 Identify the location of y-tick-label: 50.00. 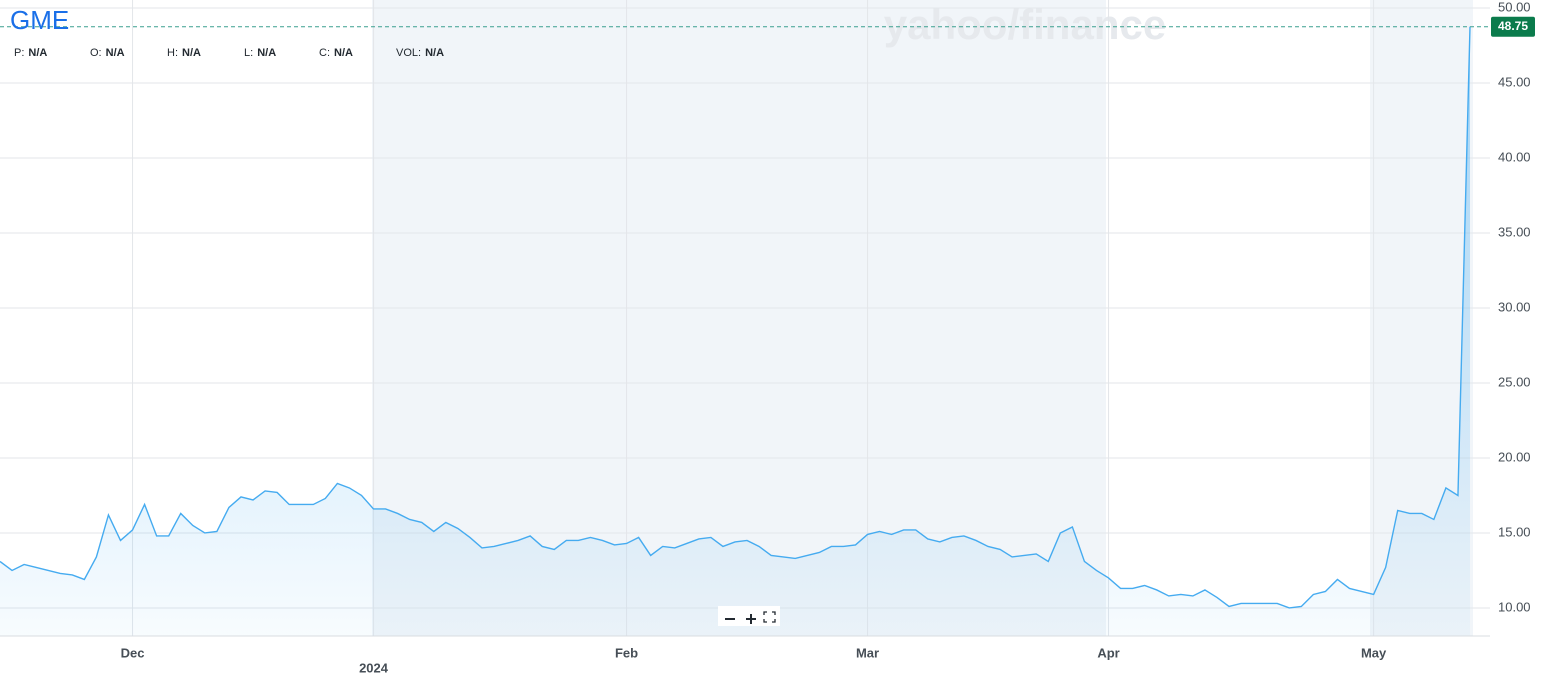
(1514, 7).